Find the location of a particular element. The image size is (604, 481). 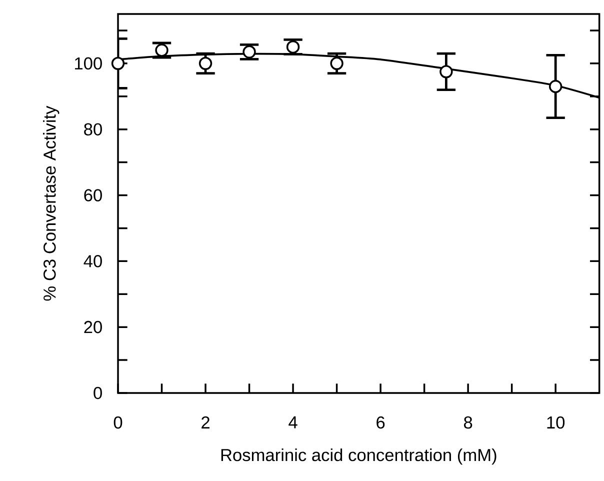

x-tick-label: 4 is located at coordinates (293, 422).